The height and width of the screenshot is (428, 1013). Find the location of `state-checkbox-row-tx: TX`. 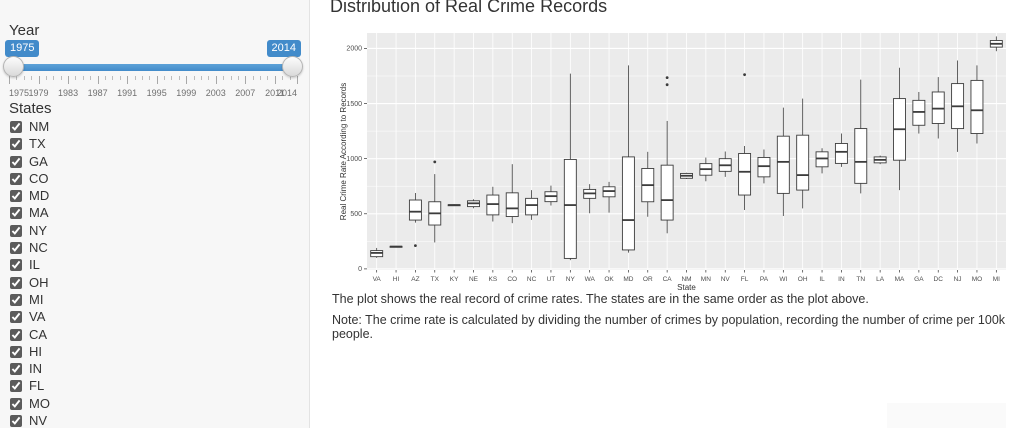

state-checkbox-row-tx: TX is located at coordinates (154, 144).